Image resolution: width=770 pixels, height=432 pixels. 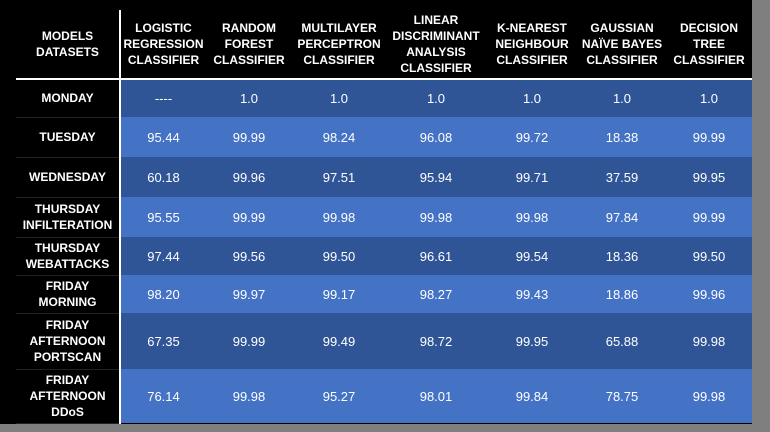 What do you see at coordinates (436, 294) in the screenshot?
I see `accuracy-cell: 98.27` at bounding box center [436, 294].